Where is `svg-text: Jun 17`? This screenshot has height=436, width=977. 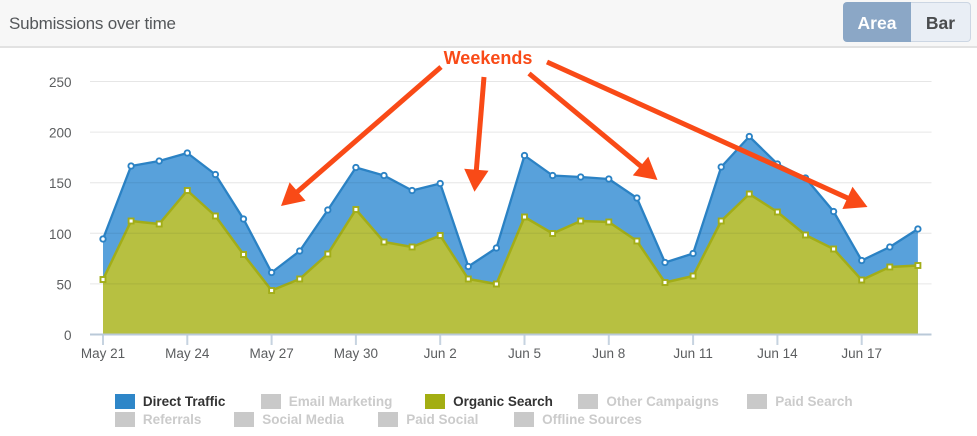 svg-text: Jun 17 is located at coordinates (861, 353).